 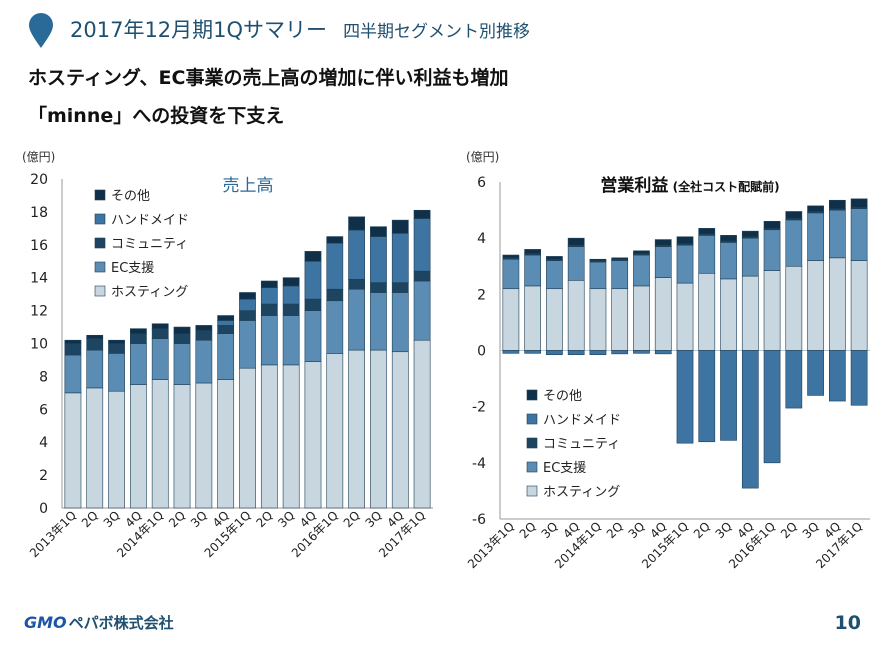 What do you see at coordinates (156, 116) in the screenshot?
I see `headline-secondary: 「minne」への投資を下支え` at bounding box center [156, 116].